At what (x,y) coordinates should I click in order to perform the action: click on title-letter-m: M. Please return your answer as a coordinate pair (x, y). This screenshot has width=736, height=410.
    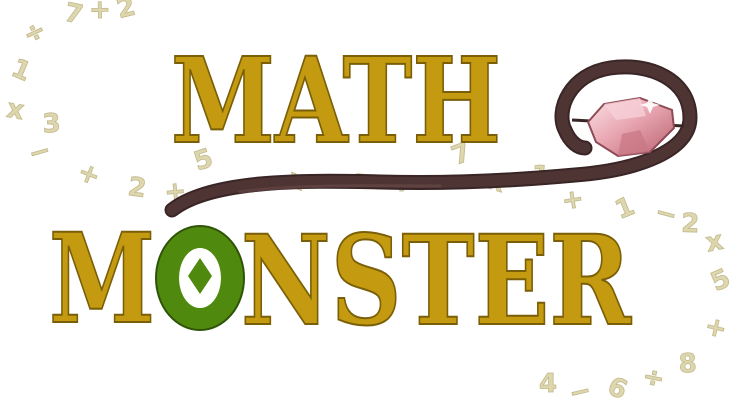
    Looking at the image, I should click on (102, 279).